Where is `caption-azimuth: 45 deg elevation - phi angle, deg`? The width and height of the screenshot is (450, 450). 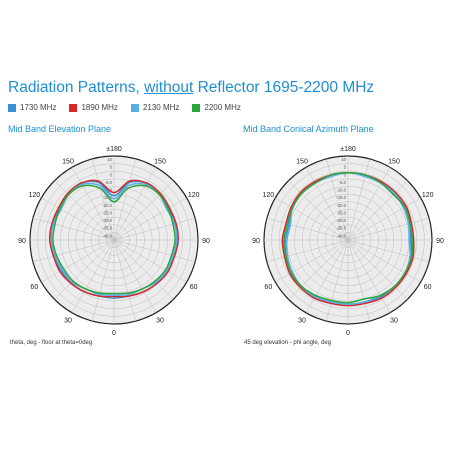 caption-azimuth: 45 deg elevation - phi angle, deg is located at coordinates (288, 343).